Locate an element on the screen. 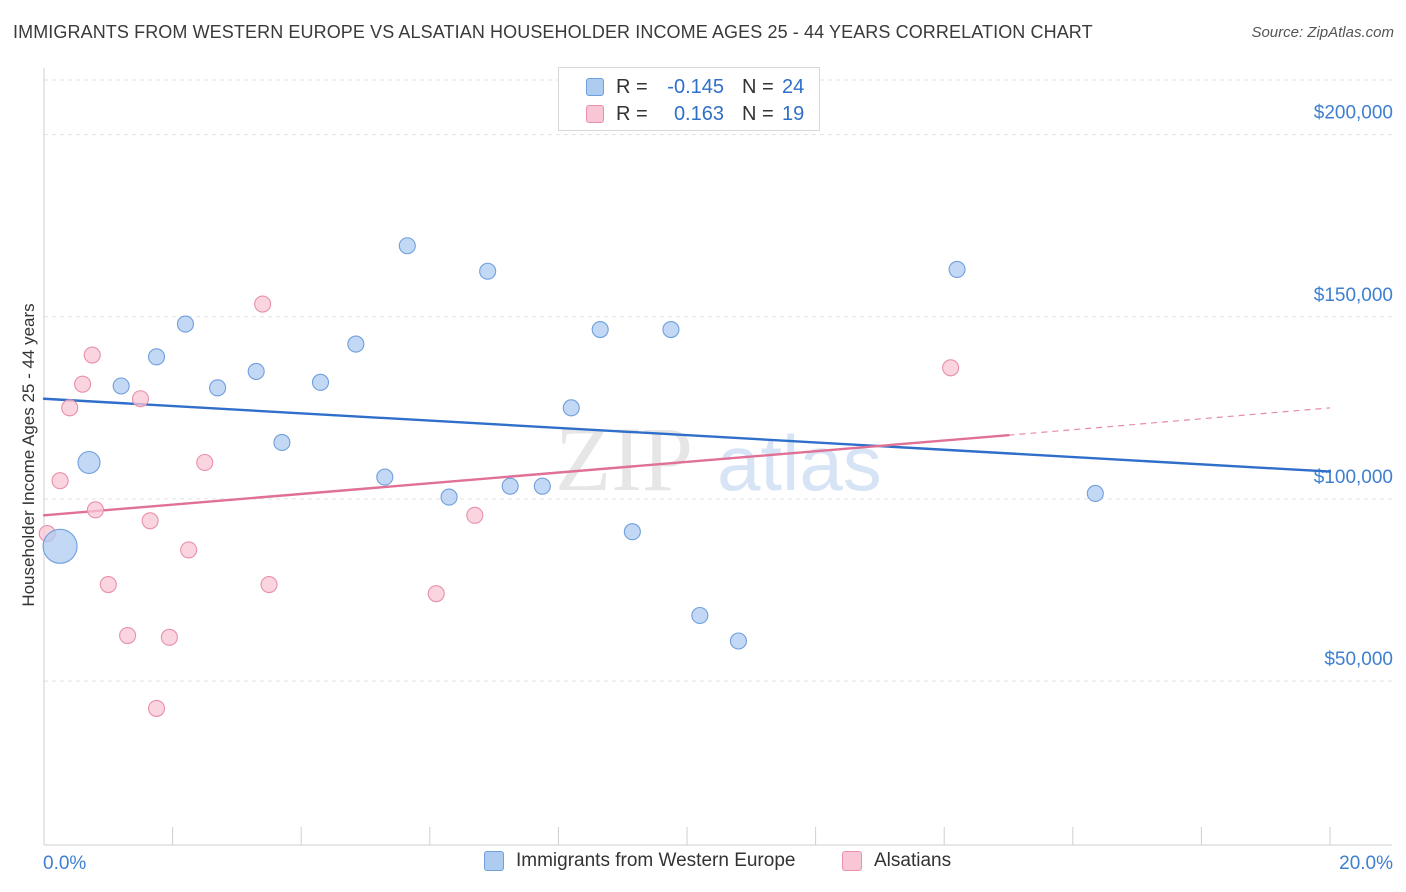 The height and width of the screenshot is (892, 1406). series-legend: Immigrants from Western Europe Alsatians is located at coordinates (703, 864).